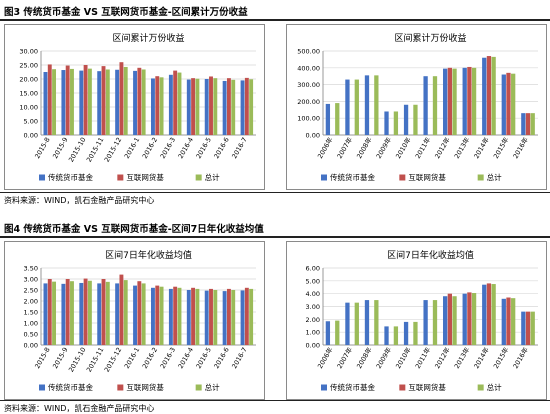 This screenshot has height=414, width=550. I want to click on figure-3-title: 图3 传统货币基金 VS 互联网货币基金-区间累计万份收益, so click(126, 12).